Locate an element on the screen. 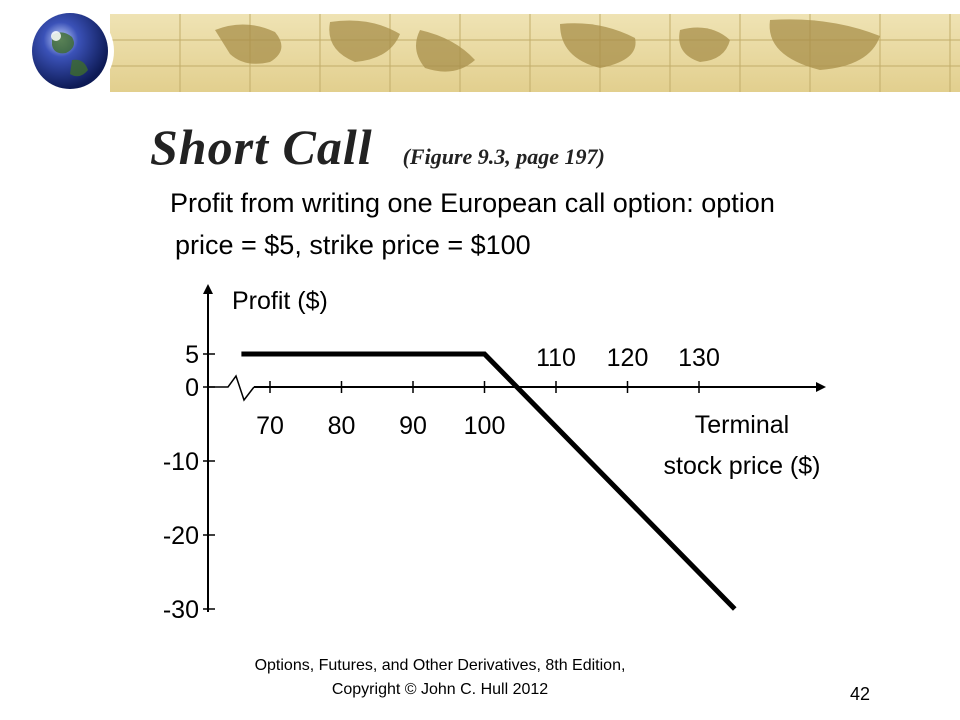 Image resolution: width=960 pixels, height=720 pixels. description-line-2: price = $5, strike price = $100 is located at coordinates (353, 245).